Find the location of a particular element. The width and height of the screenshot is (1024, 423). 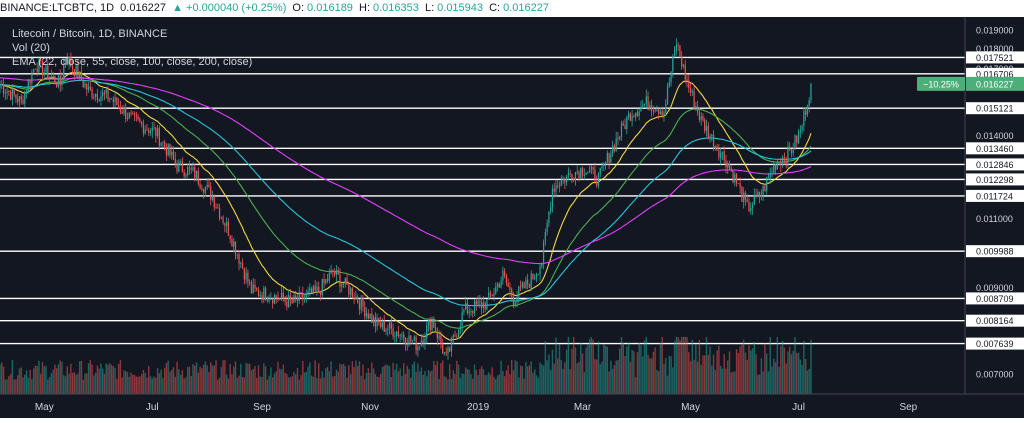

level-label-bg is located at coordinates (995, 73).